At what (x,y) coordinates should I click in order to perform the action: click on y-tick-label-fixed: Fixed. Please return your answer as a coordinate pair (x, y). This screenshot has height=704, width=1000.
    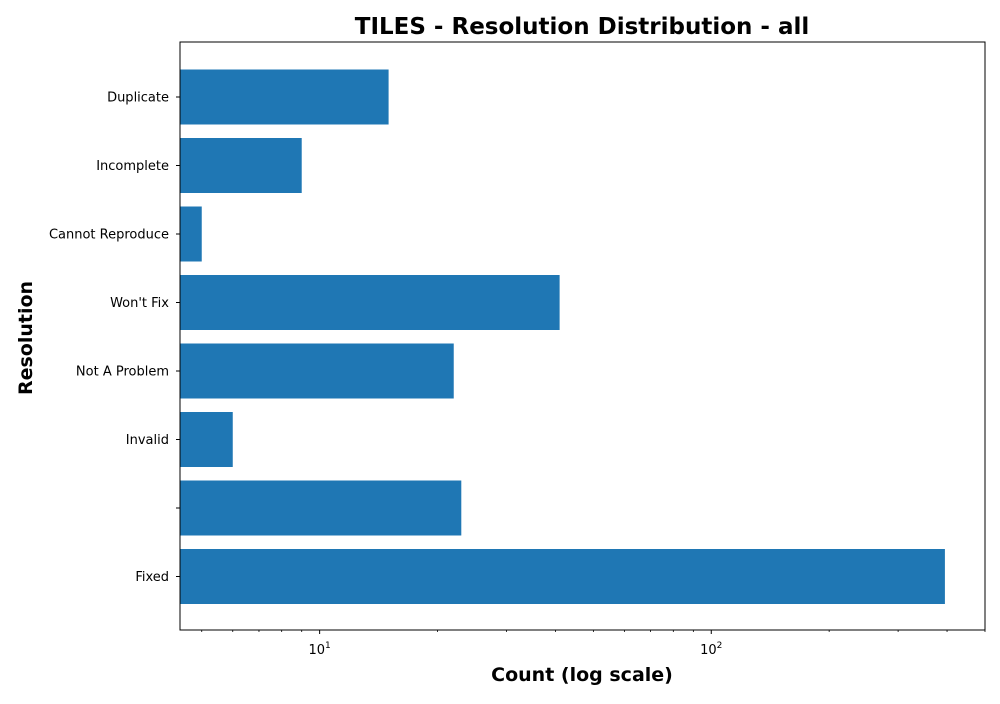
    Looking at the image, I should click on (152, 577).